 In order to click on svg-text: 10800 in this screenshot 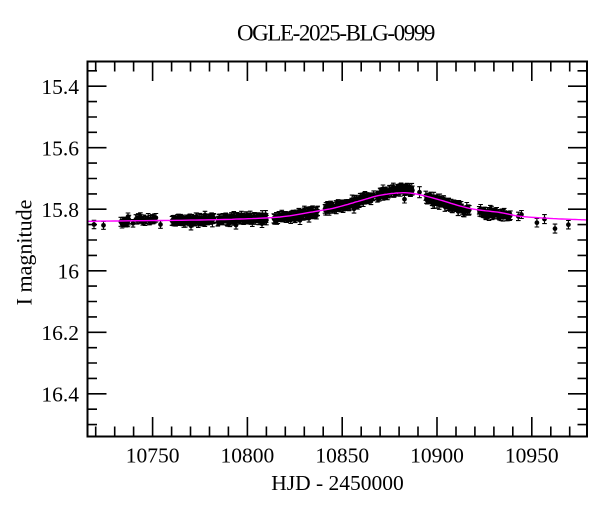, I will do `click(248, 456)`.